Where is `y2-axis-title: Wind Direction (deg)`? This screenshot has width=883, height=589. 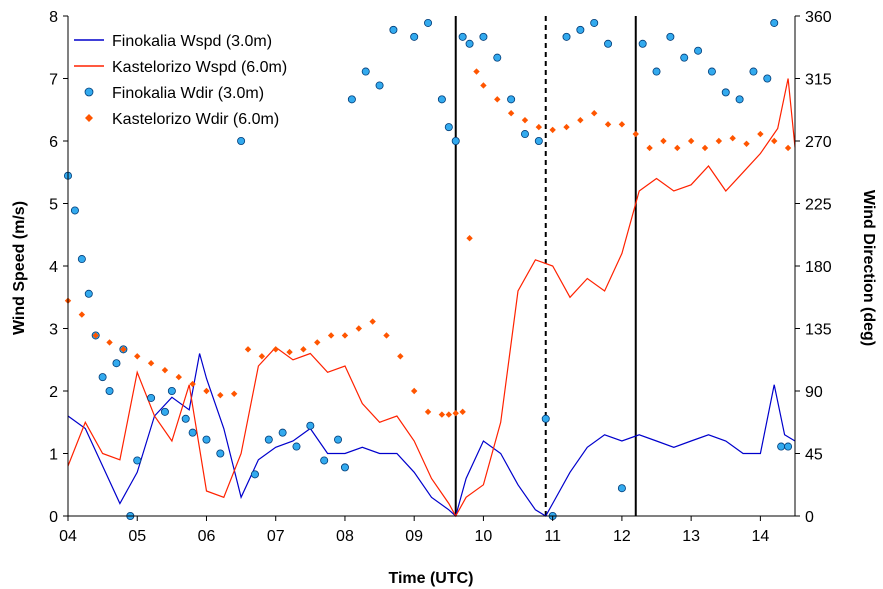
y2-axis-title: Wind Direction (deg) is located at coordinates (868, 268).